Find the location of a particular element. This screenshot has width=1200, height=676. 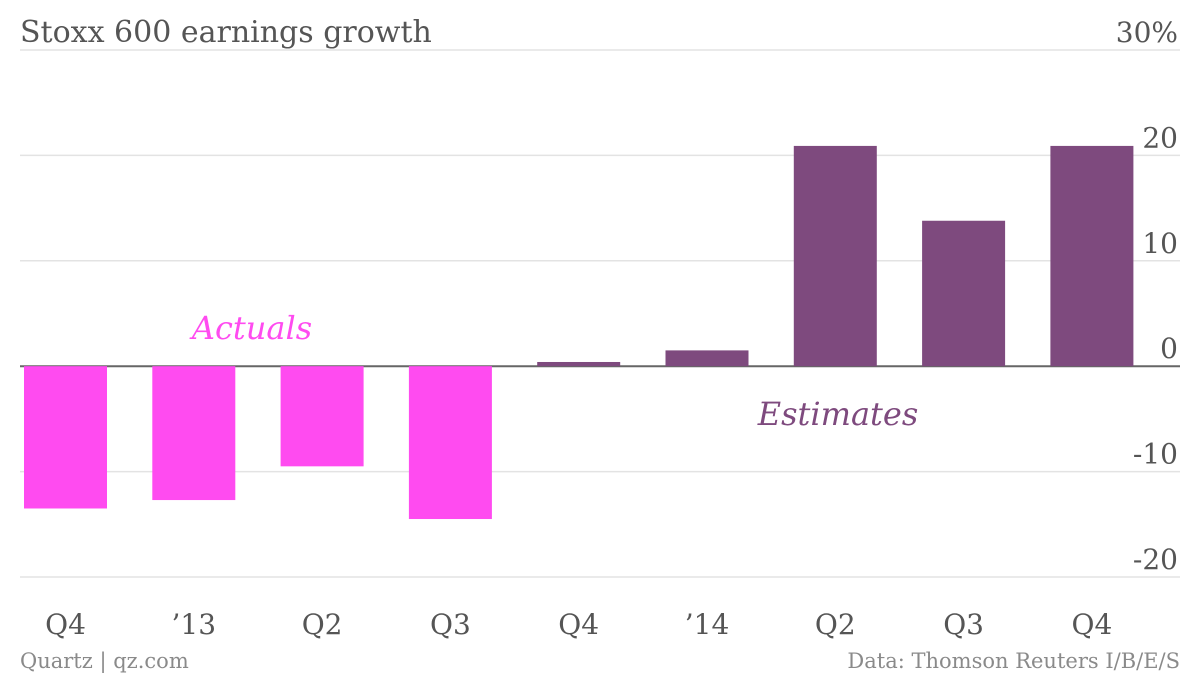

y-tick-label: 30% is located at coordinates (1147, 32).